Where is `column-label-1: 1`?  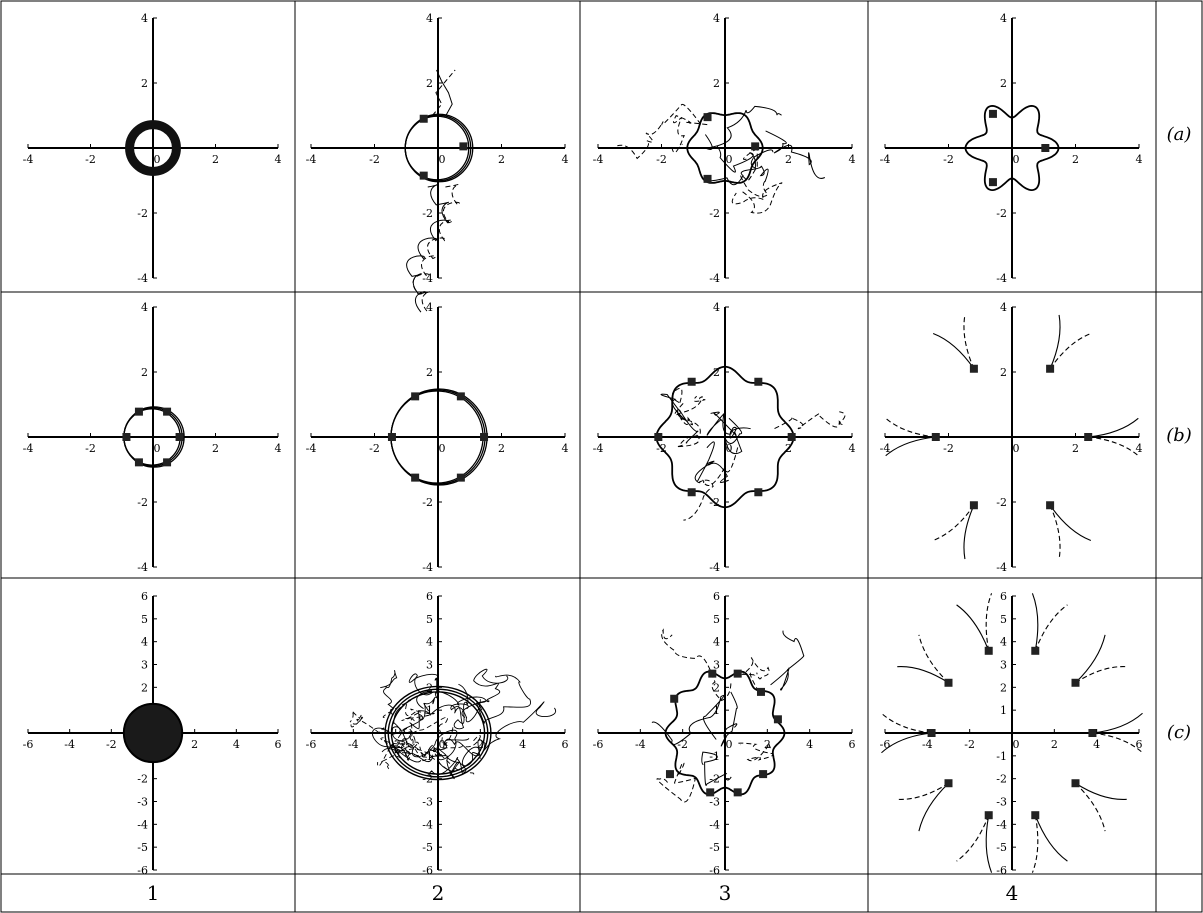
column-label-1: 1 is located at coordinates (153, 893).